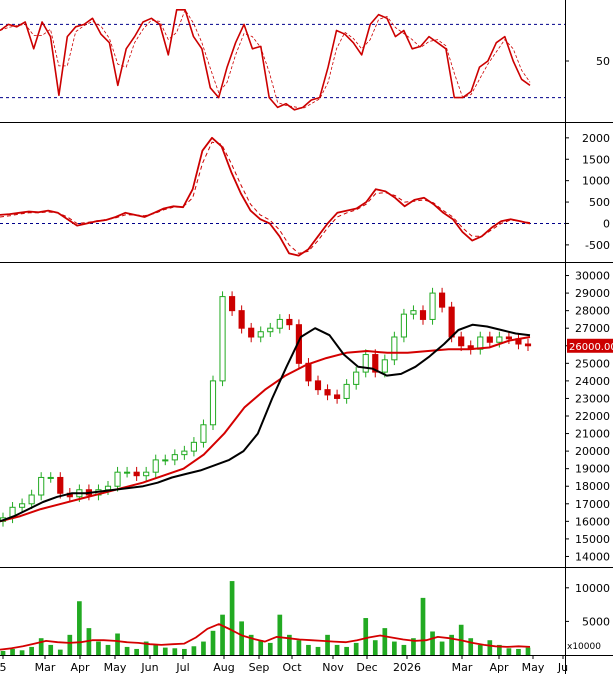 Image resolution: width=613 pixels, height=678 pixels. What do you see at coordinates (115, 667) in the screenshot?
I see `x-axis-label: May` at bounding box center [115, 667].